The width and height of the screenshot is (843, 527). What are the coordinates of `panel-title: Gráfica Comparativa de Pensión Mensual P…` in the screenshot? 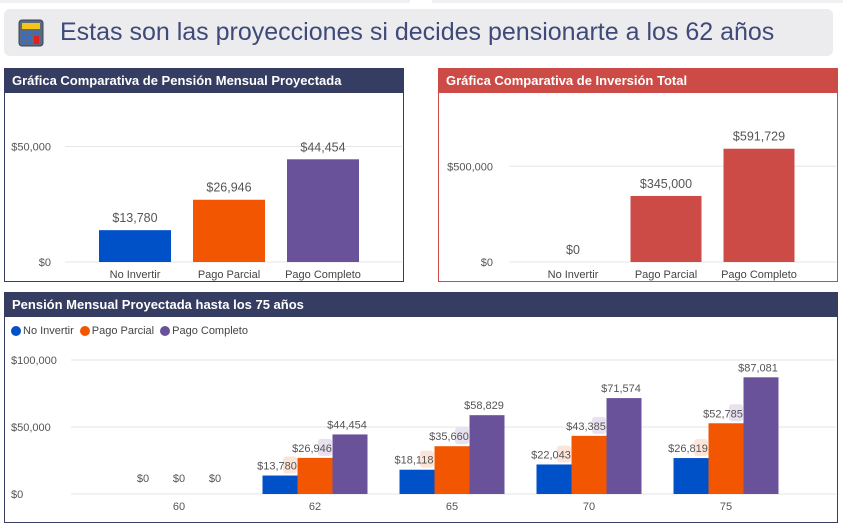 It's located at (204, 81).